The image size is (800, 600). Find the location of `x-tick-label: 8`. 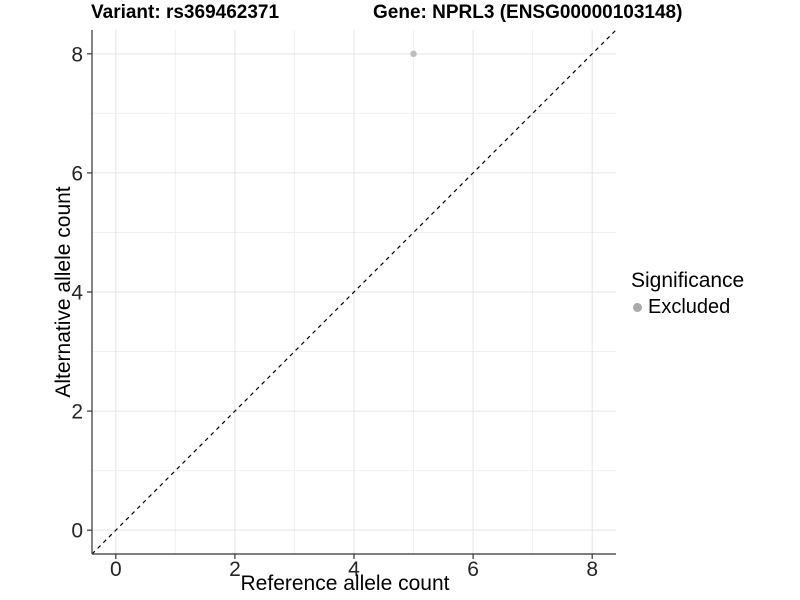

x-tick-label: 8 is located at coordinates (592, 569).